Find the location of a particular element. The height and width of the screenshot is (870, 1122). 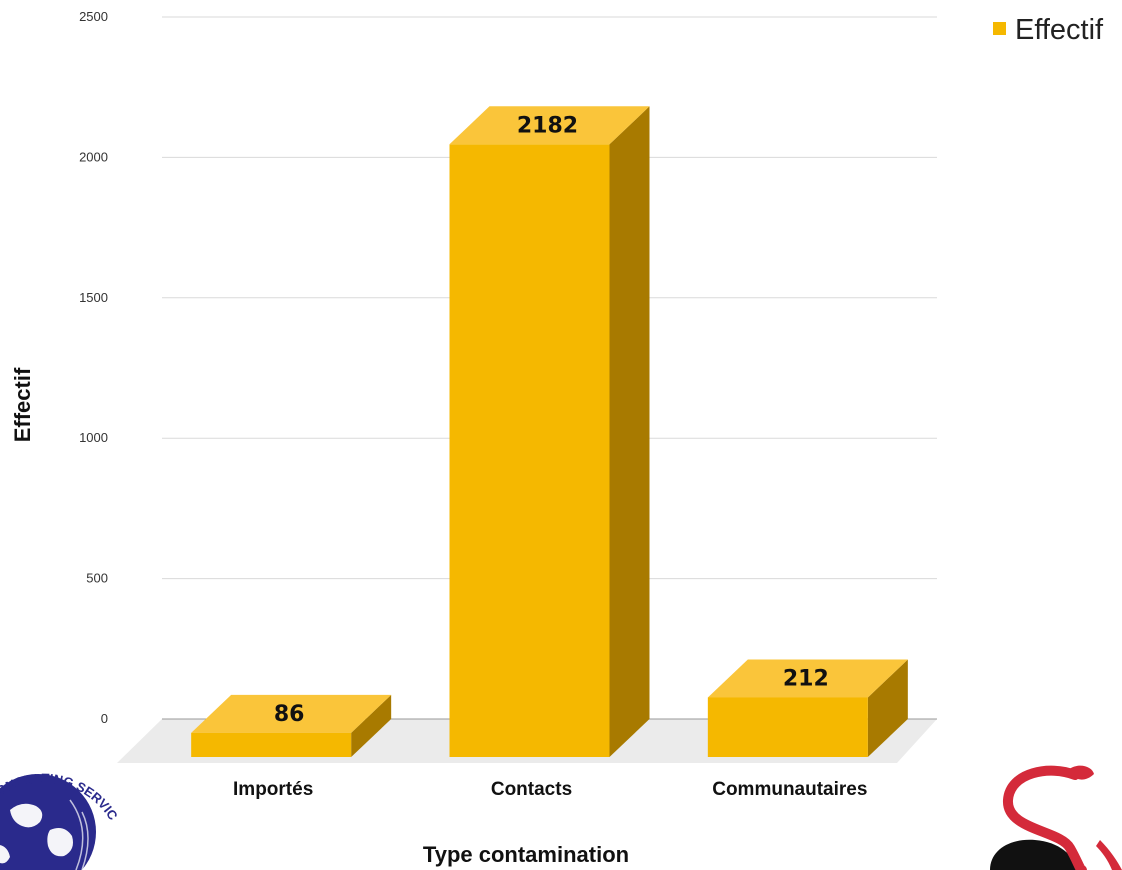

serpent-head-icon is located at coordinates (1081, 772).